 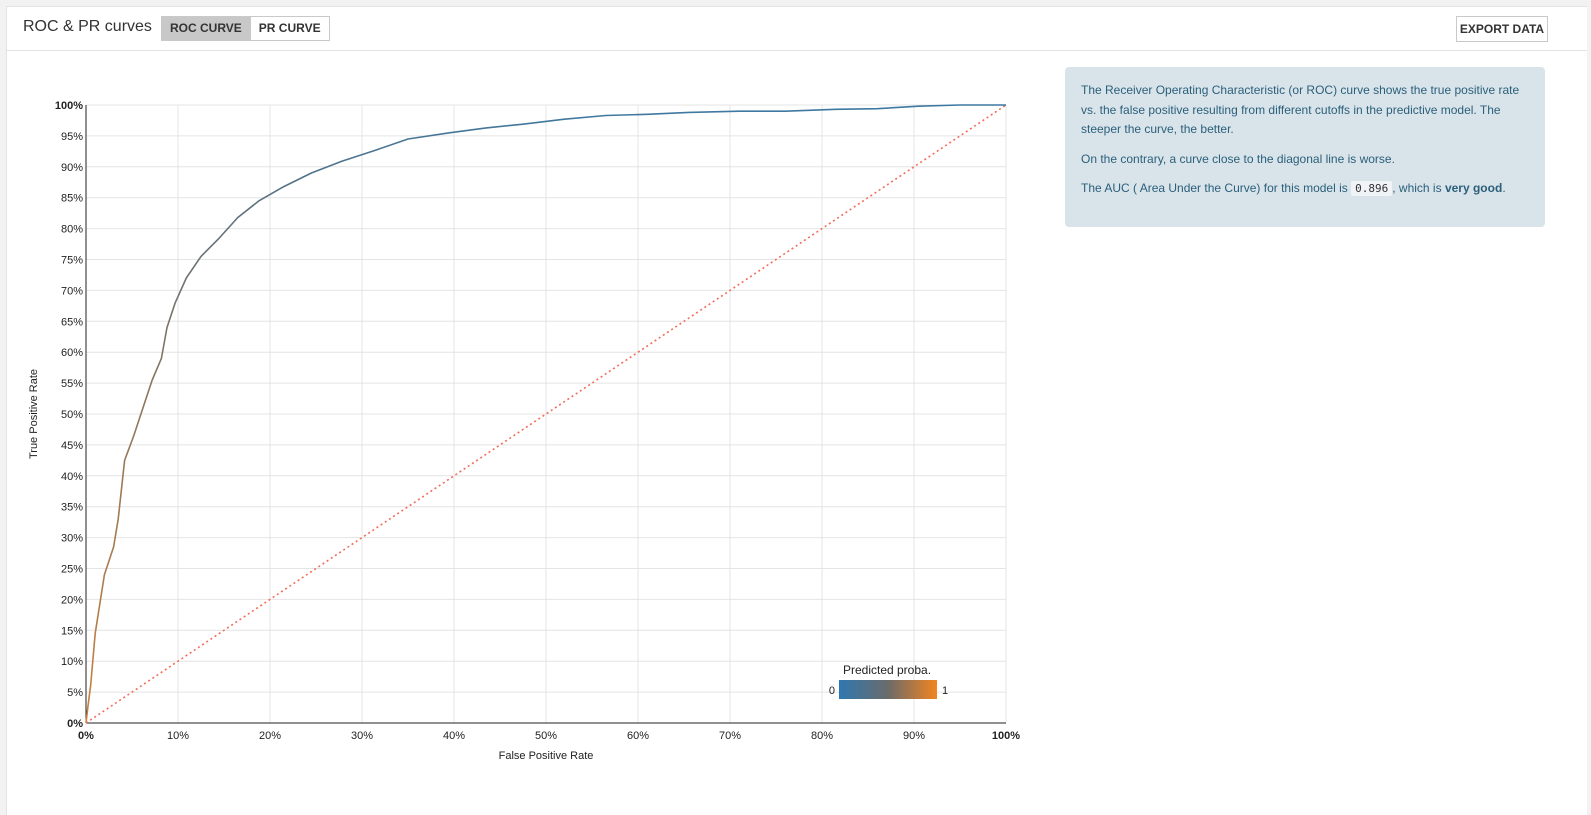 I want to click on x-tick-label: 40%, so click(x=454, y=736).